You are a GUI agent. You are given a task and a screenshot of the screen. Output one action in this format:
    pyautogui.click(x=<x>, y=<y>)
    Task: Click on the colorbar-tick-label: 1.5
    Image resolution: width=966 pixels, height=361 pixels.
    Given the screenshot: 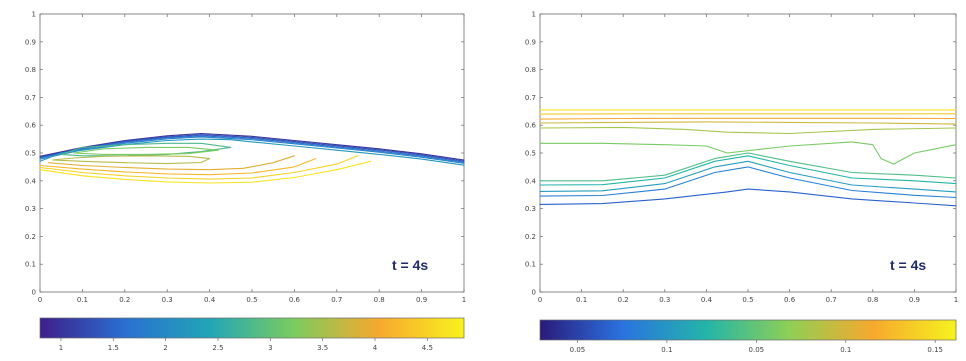 What is the action you would take?
    pyautogui.click(x=113, y=348)
    